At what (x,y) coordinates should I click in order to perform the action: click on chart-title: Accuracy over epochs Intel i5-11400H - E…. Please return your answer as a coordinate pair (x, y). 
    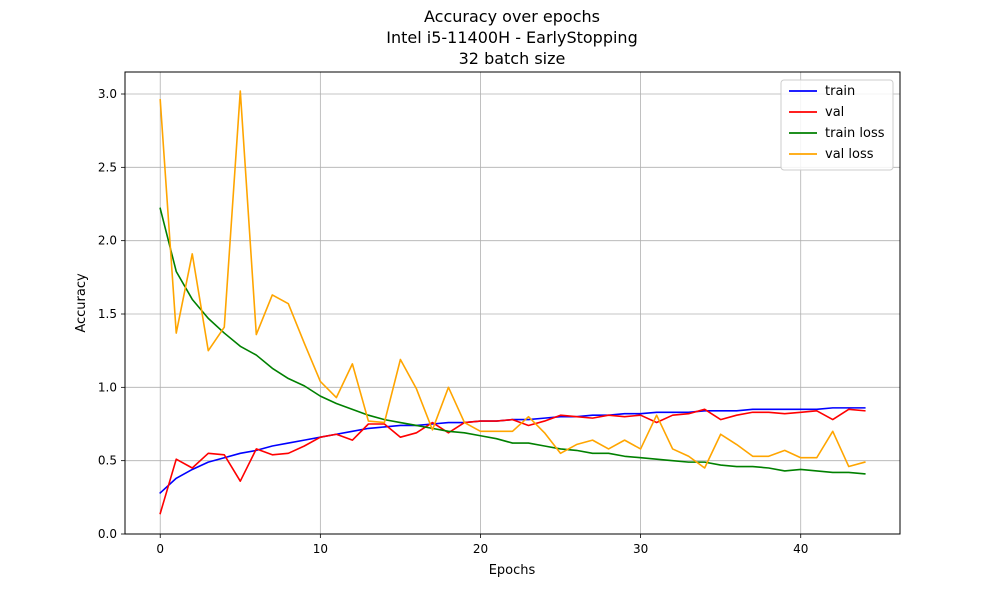
    Looking at the image, I should click on (511, 37).